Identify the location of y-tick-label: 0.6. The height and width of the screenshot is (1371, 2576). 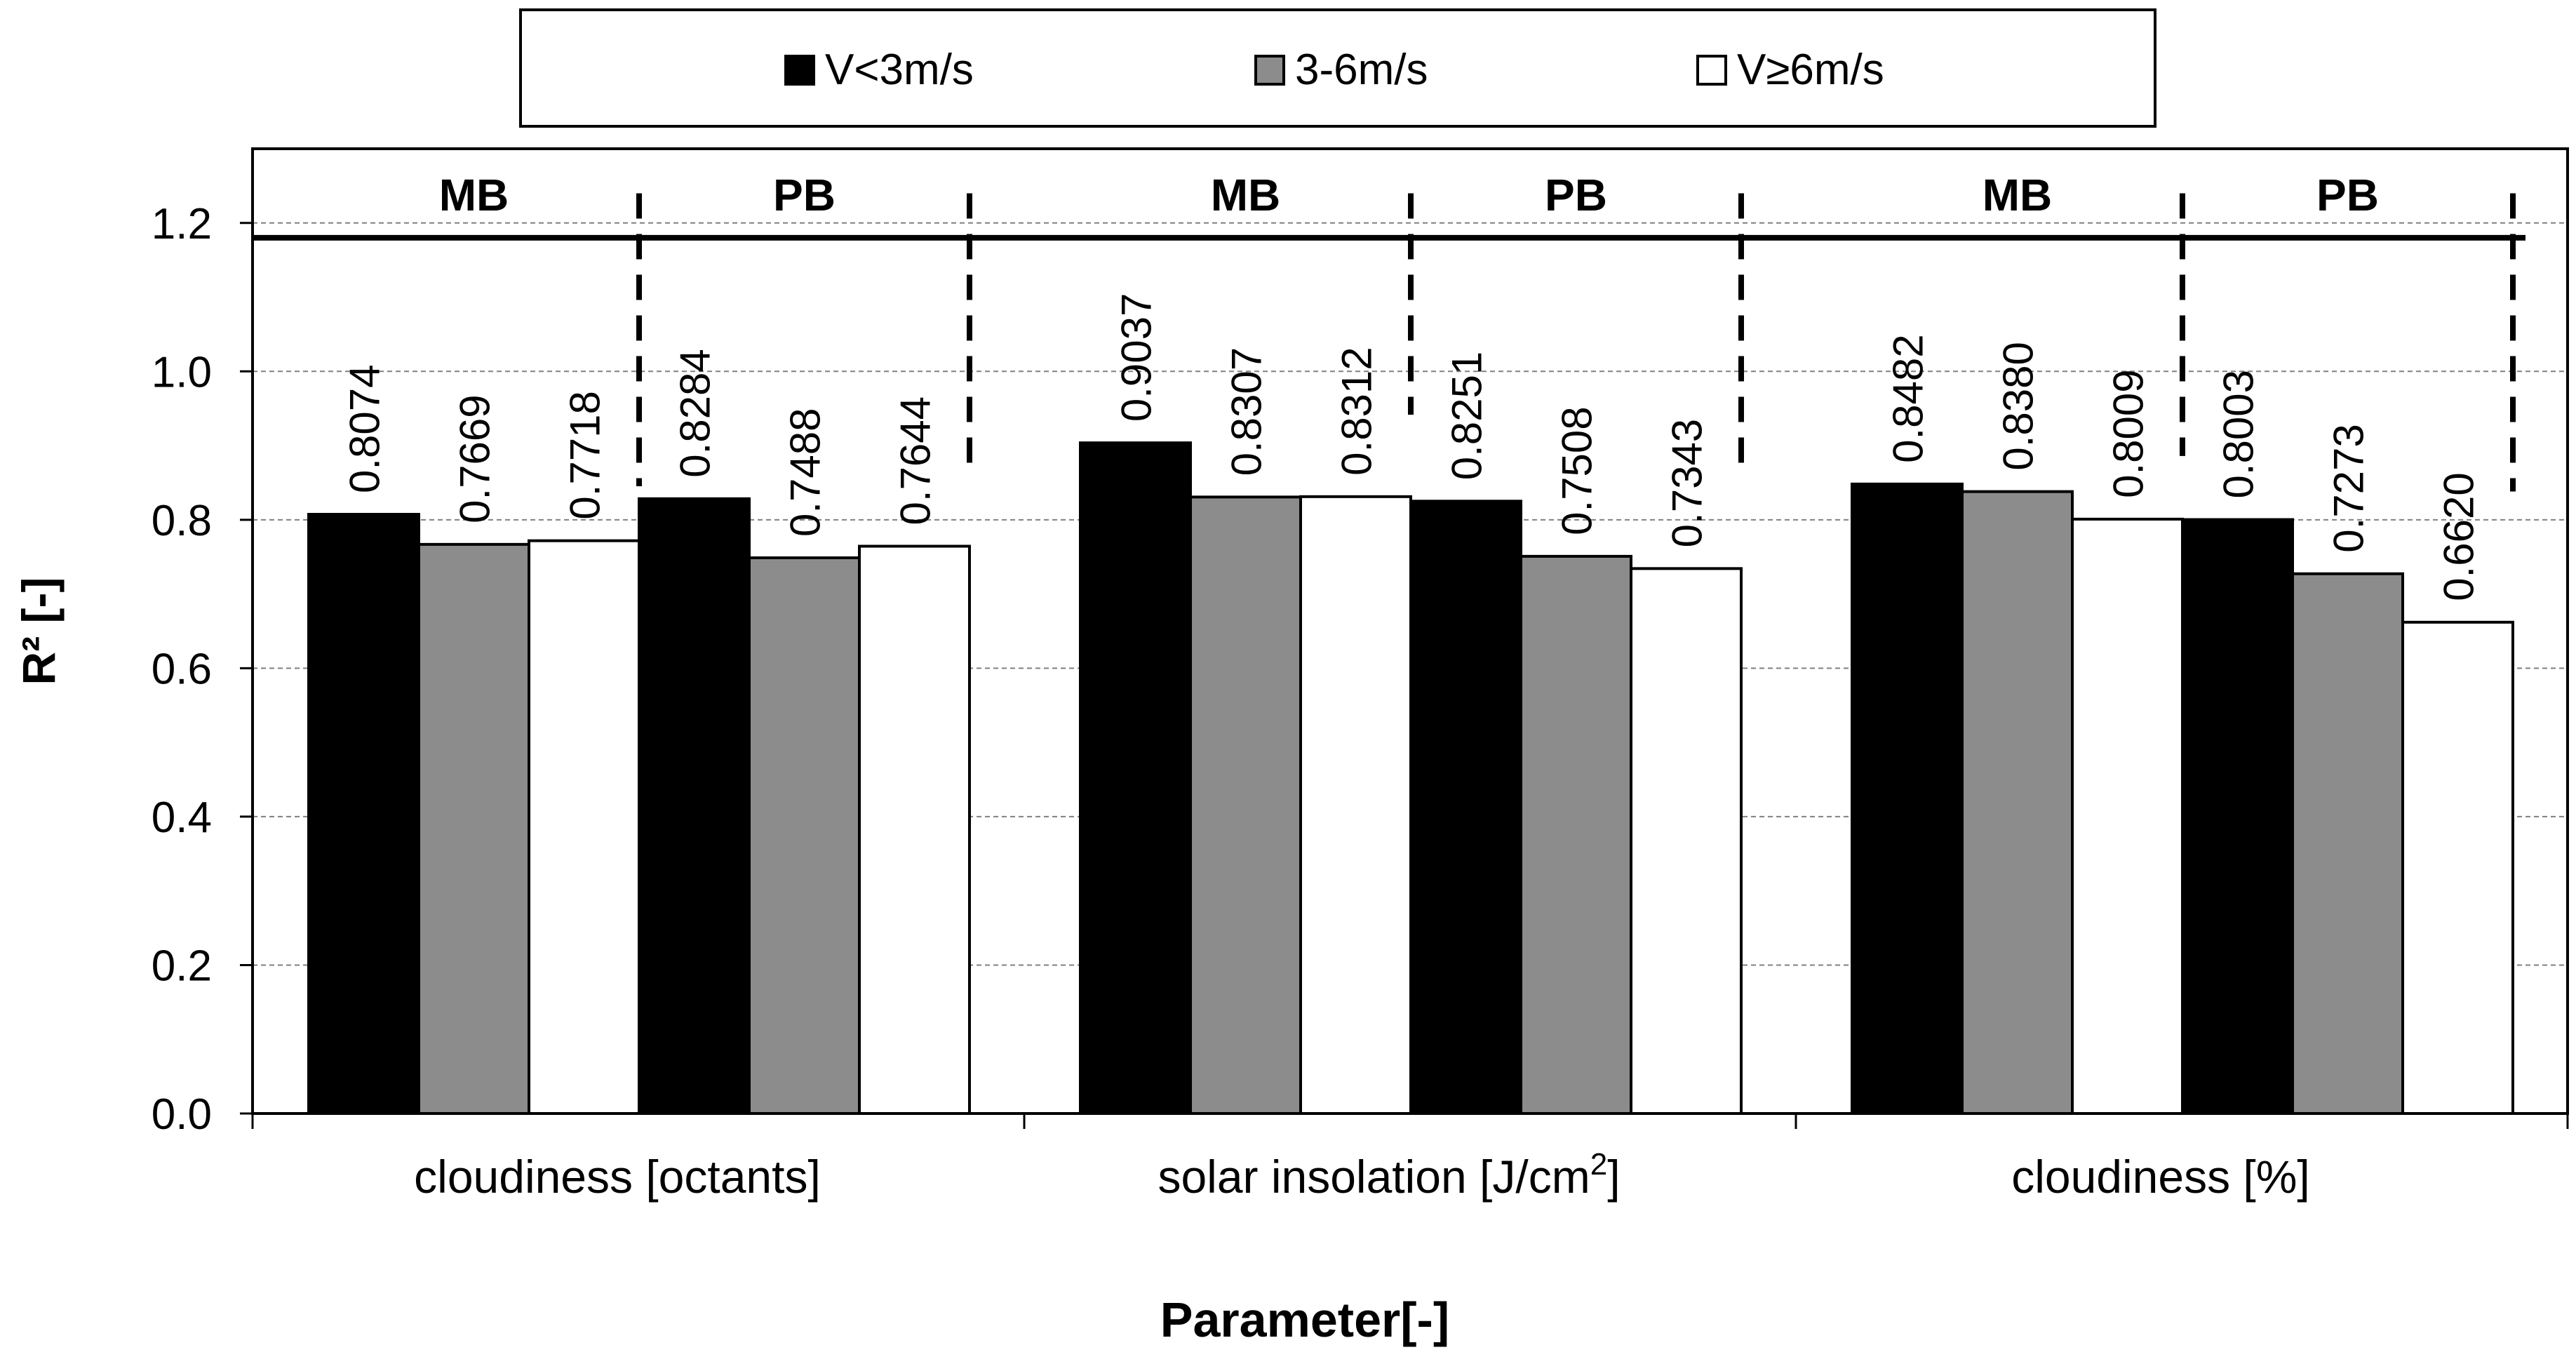
(182, 669).